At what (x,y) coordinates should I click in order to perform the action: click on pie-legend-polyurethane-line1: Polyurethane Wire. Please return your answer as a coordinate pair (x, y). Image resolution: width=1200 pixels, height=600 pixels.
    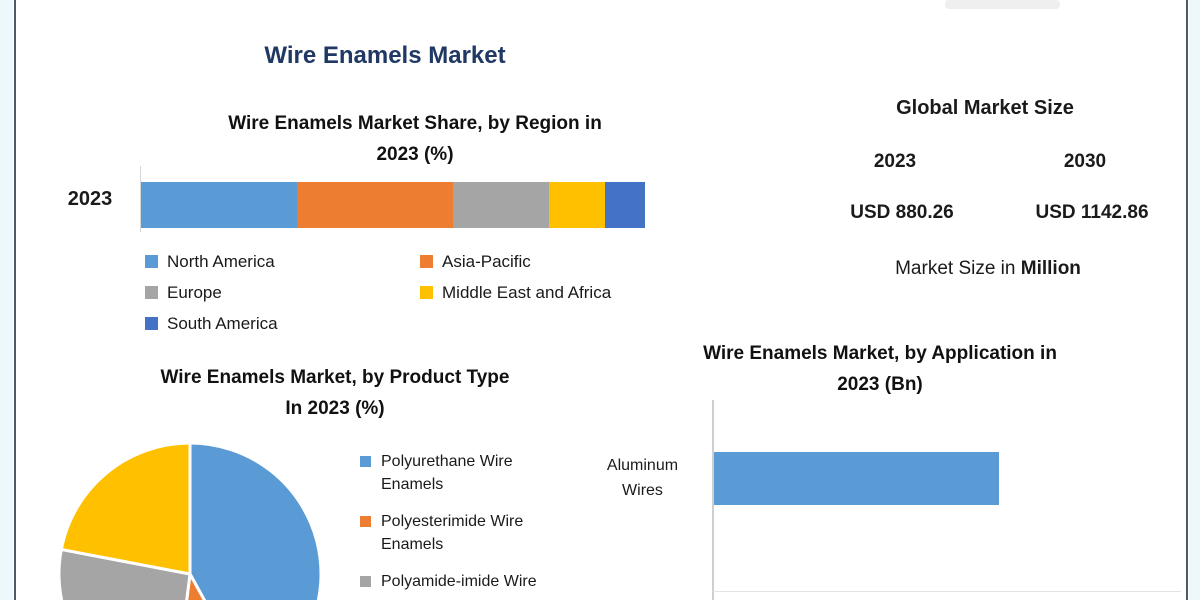
    Looking at the image, I should click on (447, 461).